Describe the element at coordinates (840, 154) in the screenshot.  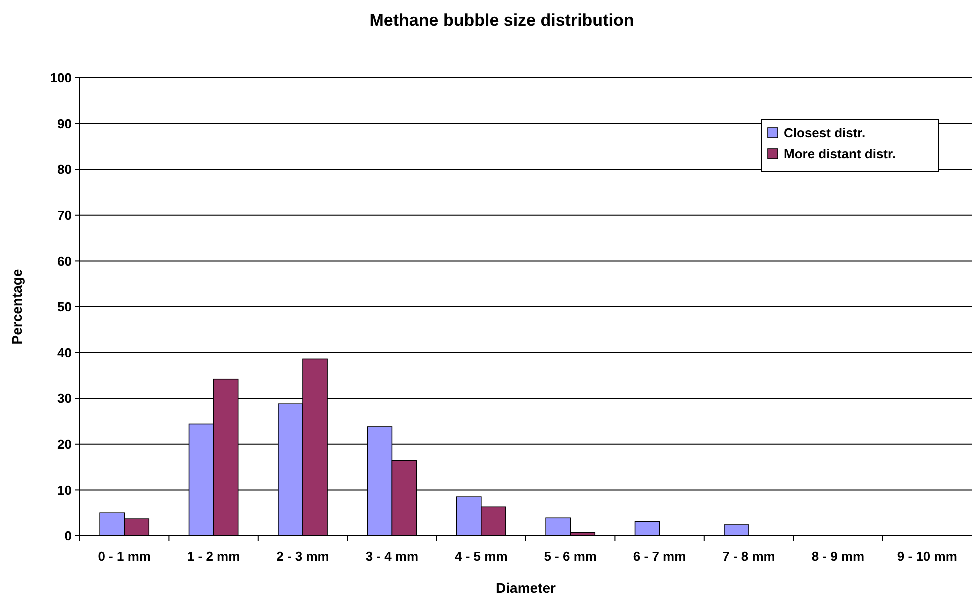
I see `legend-label: More distant distr.` at that location.